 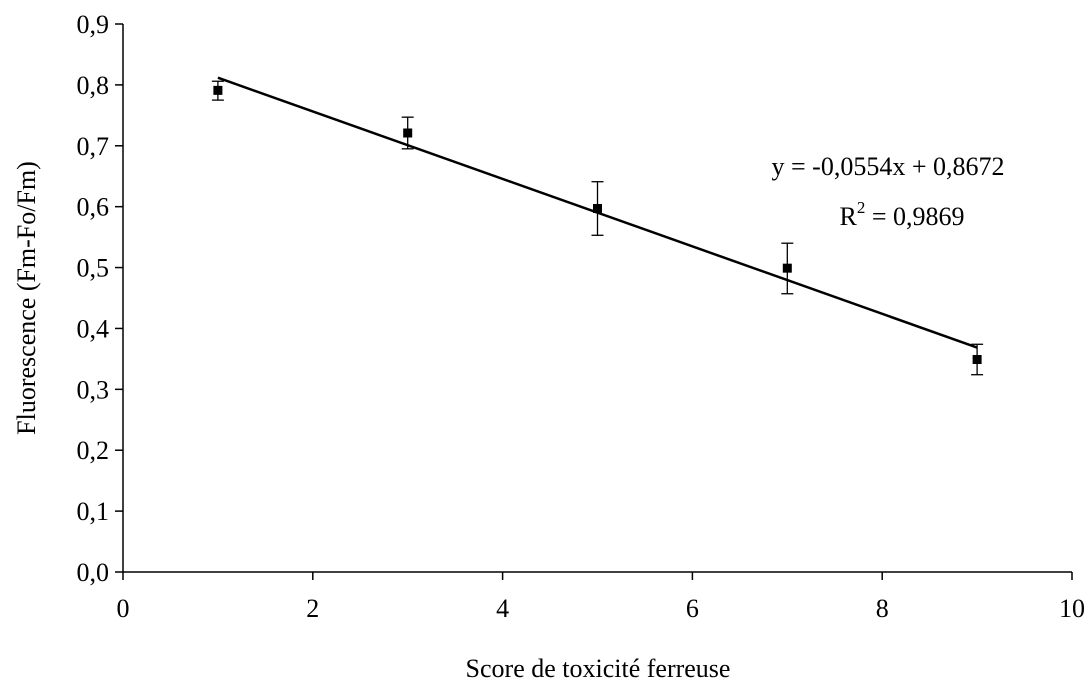 I want to click on x-tick-label: 2, so click(x=312, y=608).